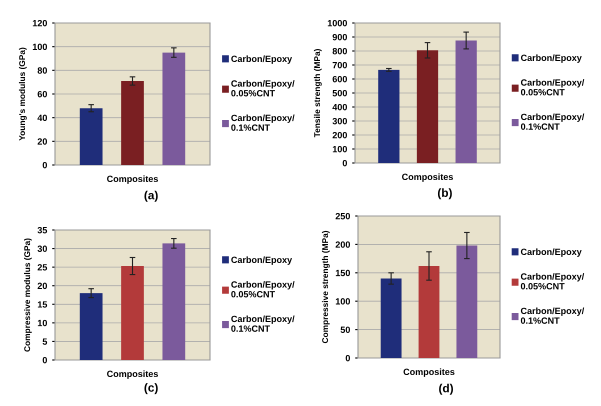 This screenshot has width=601, height=406. What do you see at coordinates (22, 94) in the screenshot?
I see `y-axis-title: Young's modulus (GPa)` at bounding box center [22, 94].